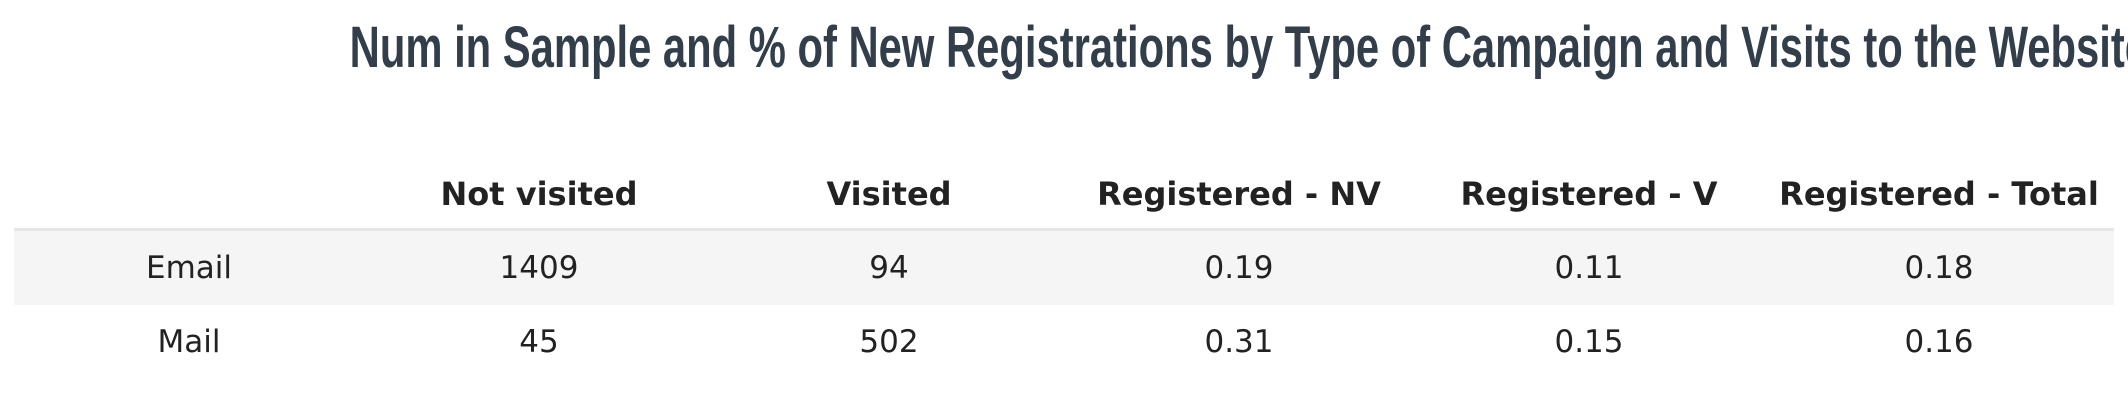  I want to click on header-cell: Registered - Total, so click(1939, 195).